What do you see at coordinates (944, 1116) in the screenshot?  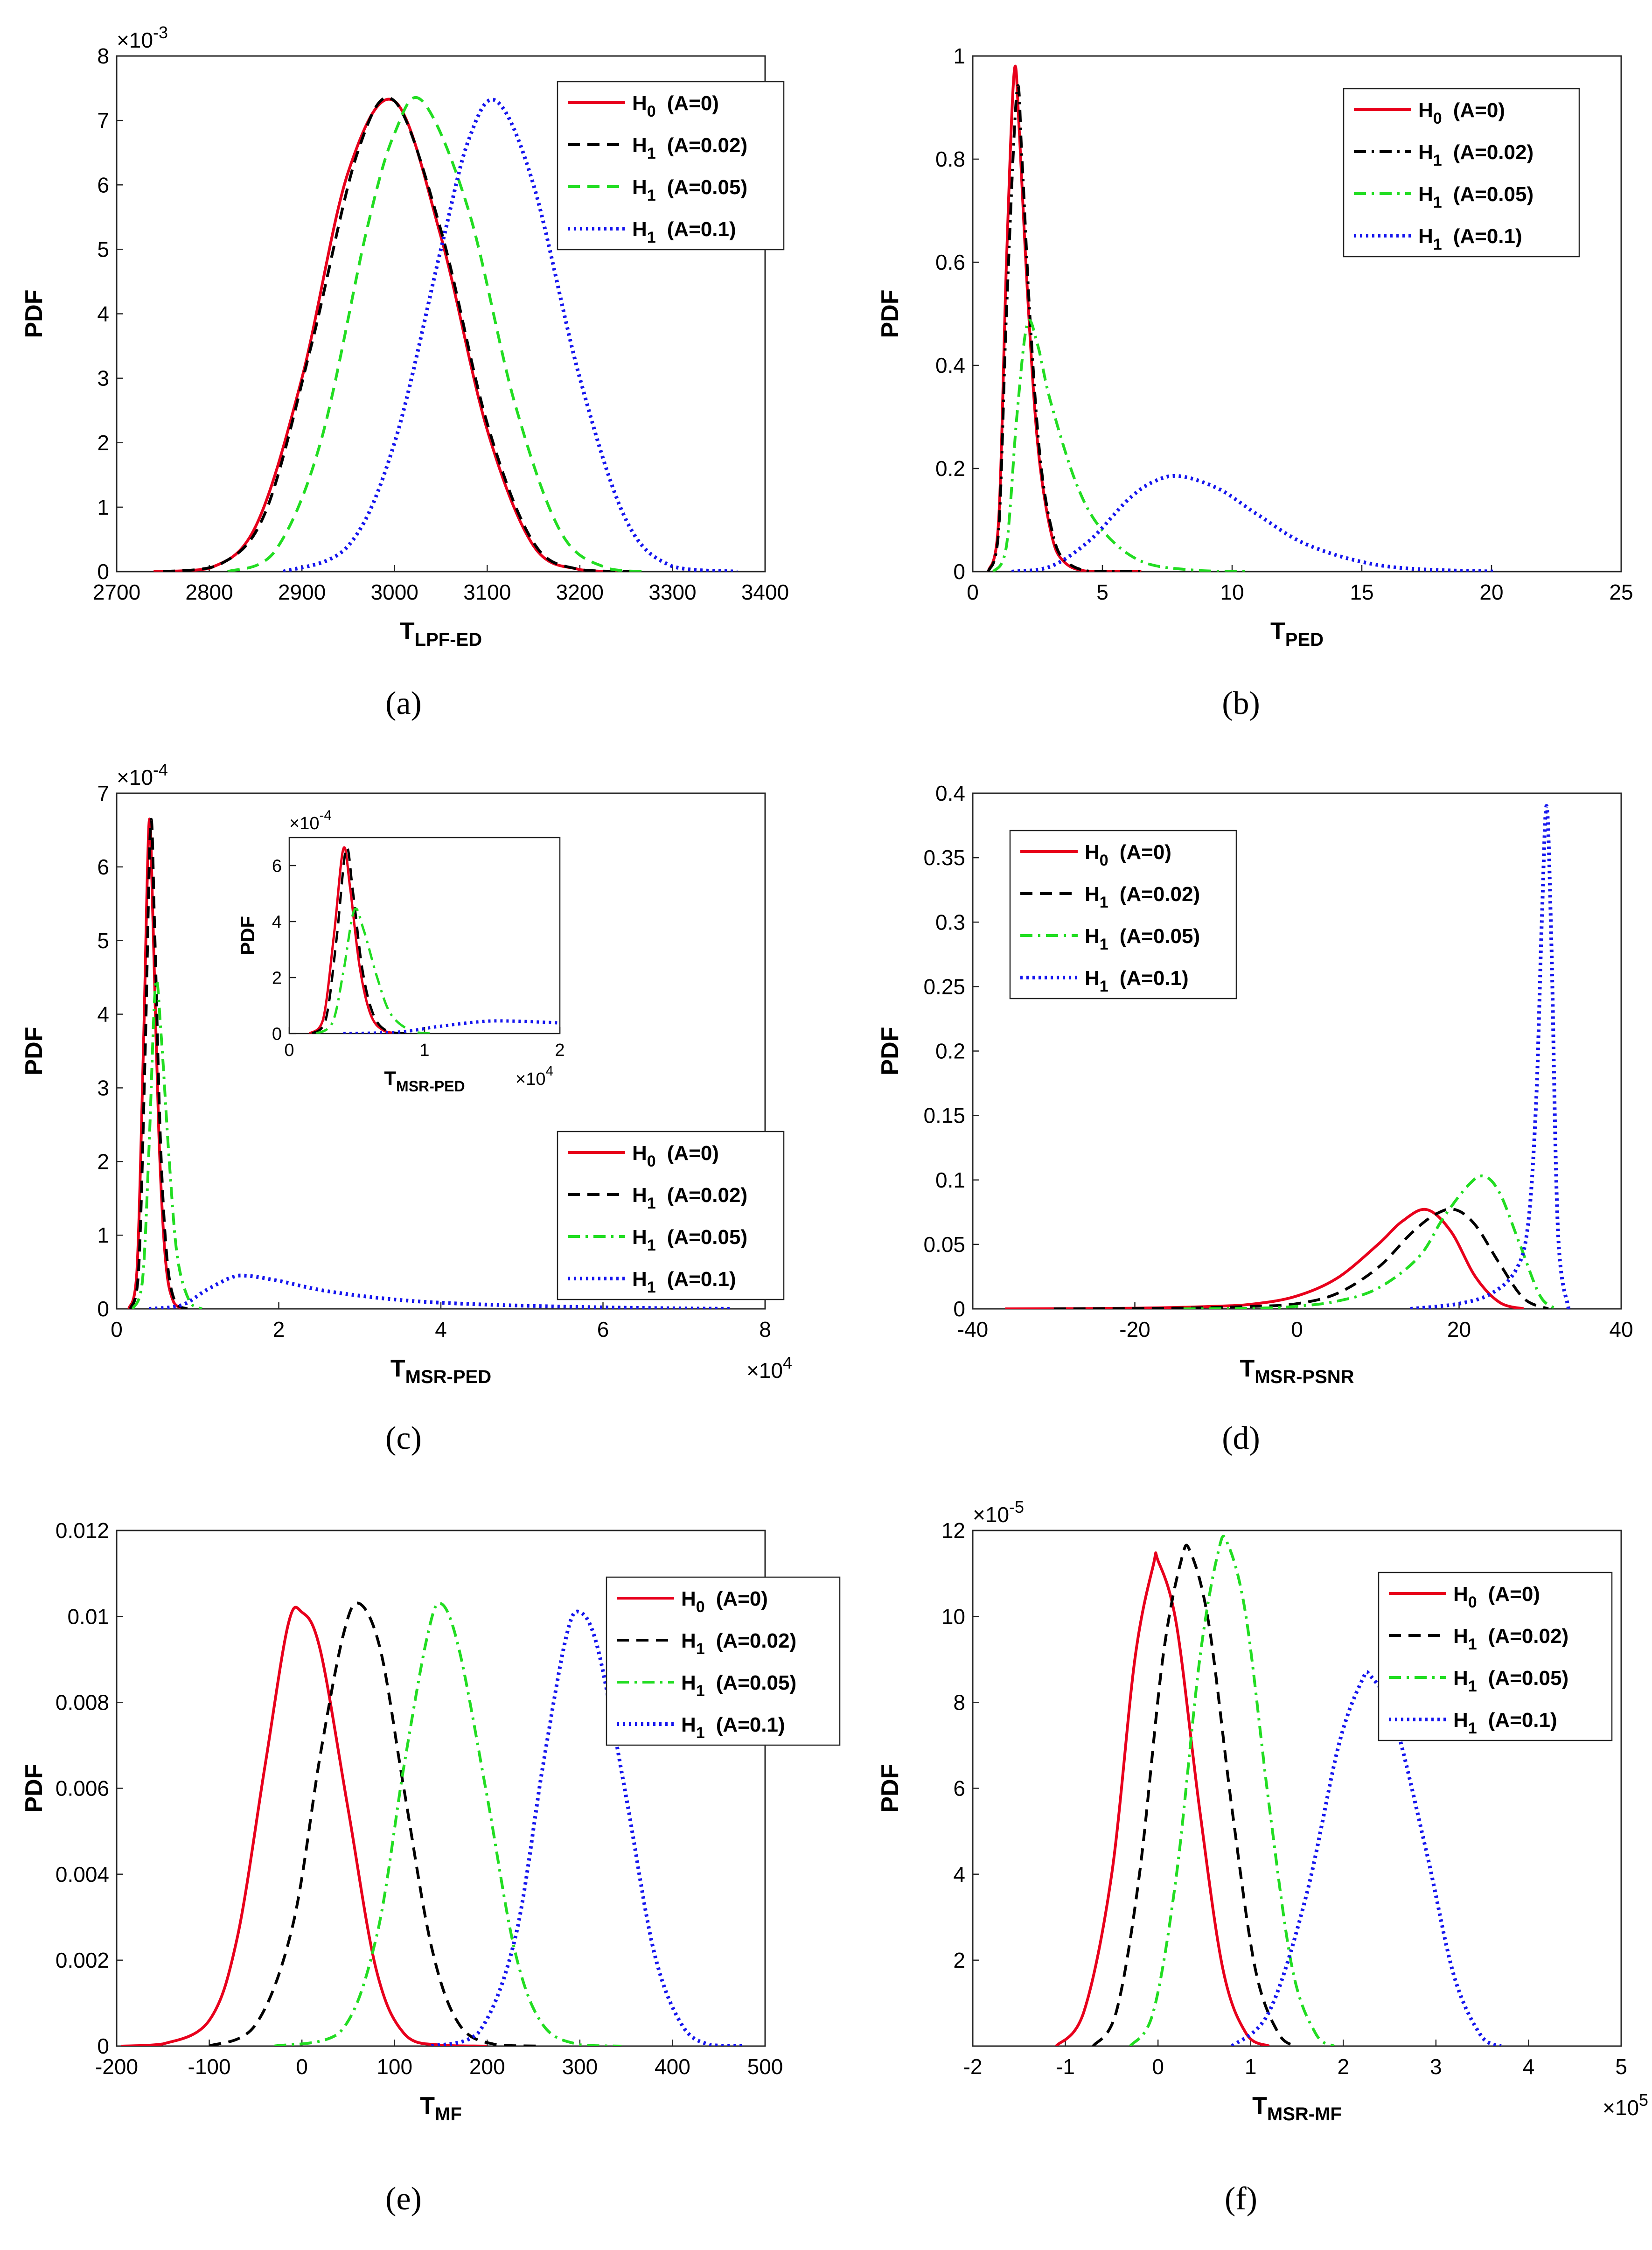 I see `y-tick-label: 0.15` at bounding box center [944, 1116].